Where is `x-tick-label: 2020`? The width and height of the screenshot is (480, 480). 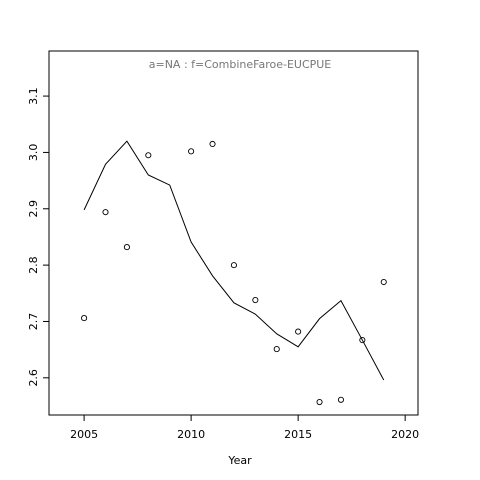
x-tick-label: 2020 is located at coordinates (405, 434).